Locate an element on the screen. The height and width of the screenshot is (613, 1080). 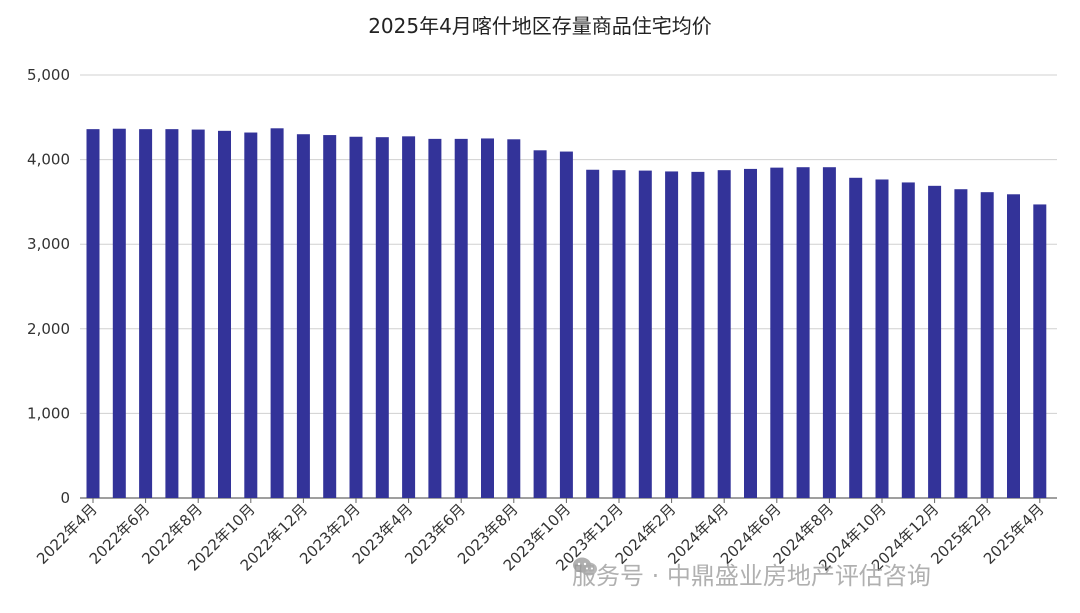
y-tick-label: 4,000 is located at coordinates (48, 160).